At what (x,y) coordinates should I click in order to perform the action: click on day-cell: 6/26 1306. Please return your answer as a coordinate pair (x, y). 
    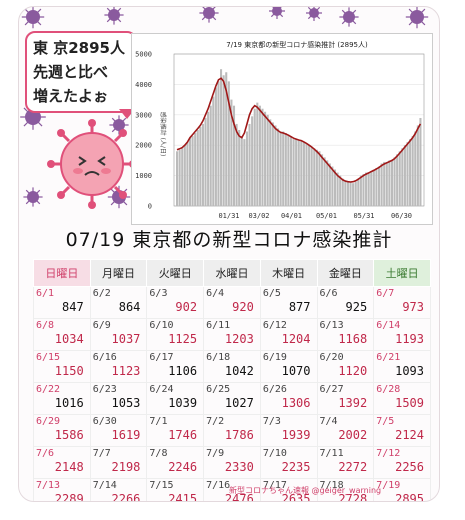
    Looking at the image, I should click on (288, 398).